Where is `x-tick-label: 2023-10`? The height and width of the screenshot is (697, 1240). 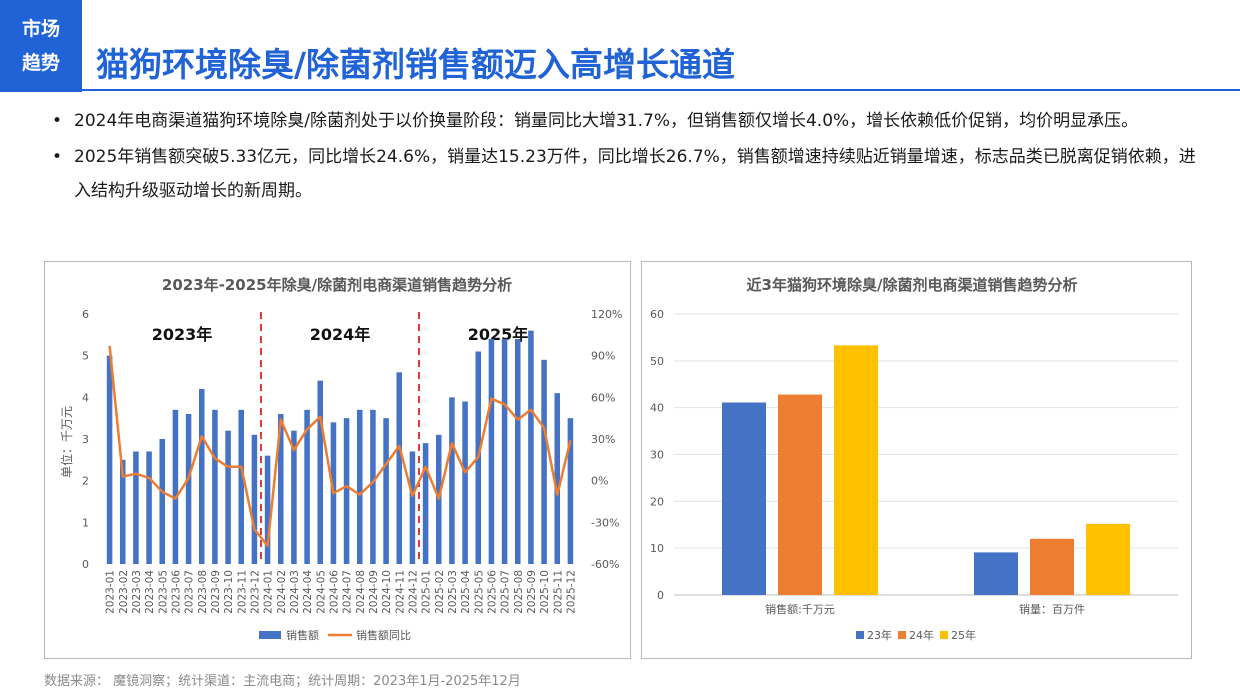 x-tick-label: 2023-10 is located at coordinates (229, 592).